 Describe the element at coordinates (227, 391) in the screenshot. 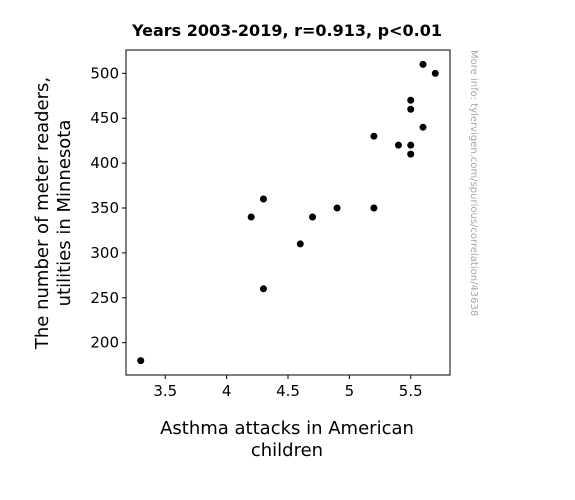

I see `x-tick-label: 4` at that location.